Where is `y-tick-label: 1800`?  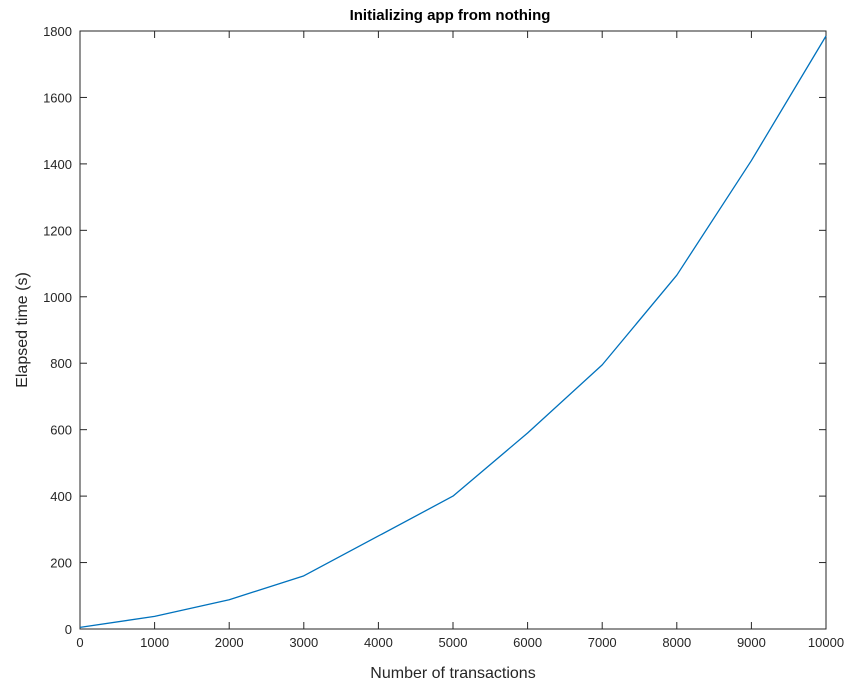
y-tick-label: 1800 is located at coordinates (57, 31).